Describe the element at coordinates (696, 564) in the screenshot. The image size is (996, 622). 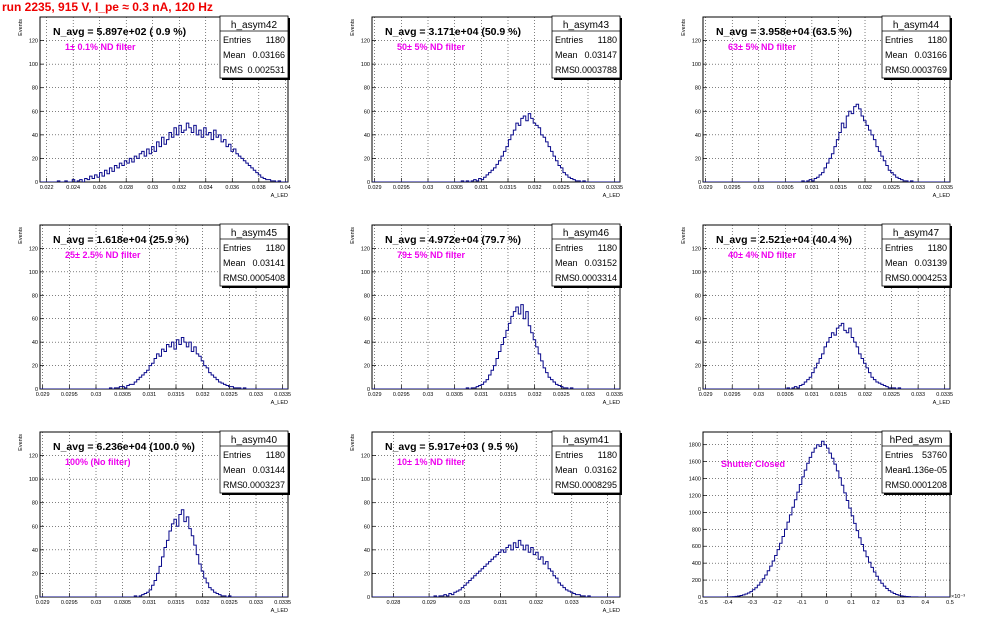
I see `y-tick-label: 400` at that location.